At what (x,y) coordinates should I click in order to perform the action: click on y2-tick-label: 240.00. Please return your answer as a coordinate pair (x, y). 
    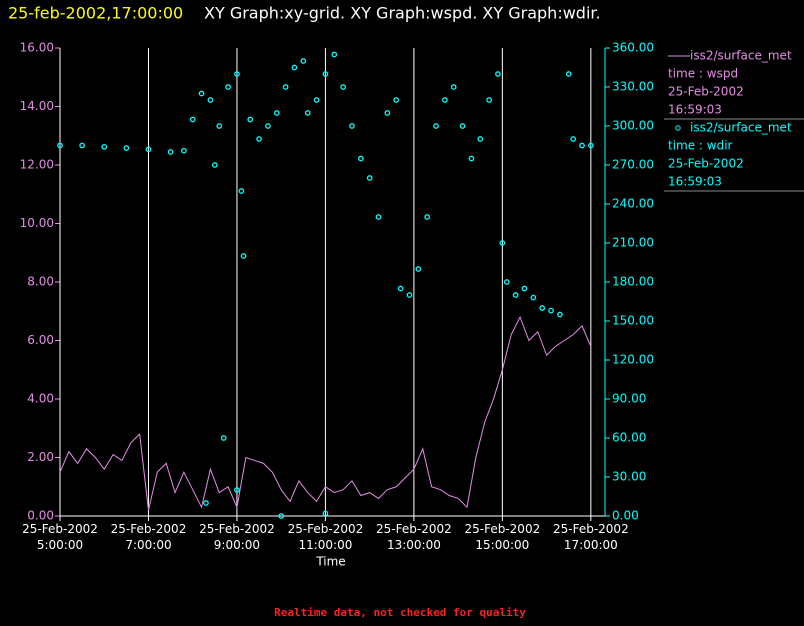
    Looking at the image, I should click on (633, 204).